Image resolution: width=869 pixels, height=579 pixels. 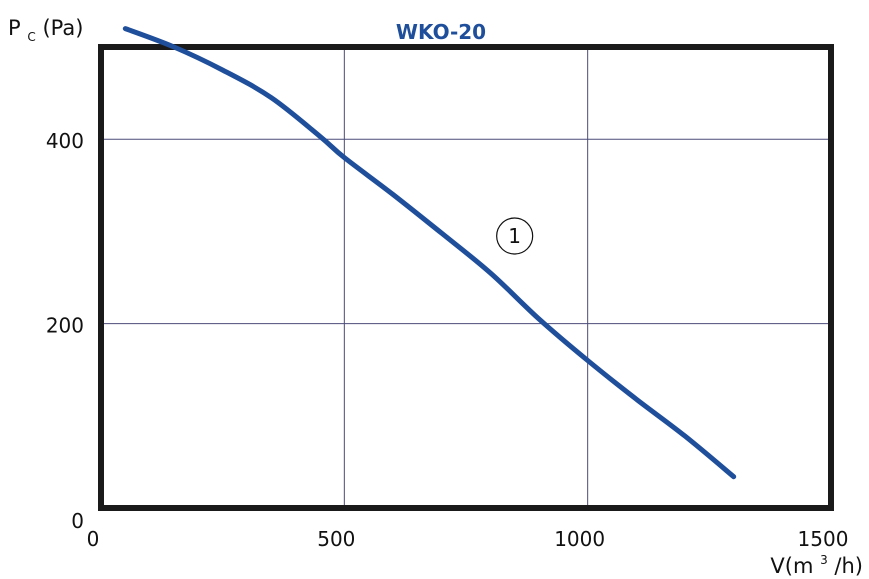 I want to click on y-axis-label-subscript: C, so click(x=31, y=37).